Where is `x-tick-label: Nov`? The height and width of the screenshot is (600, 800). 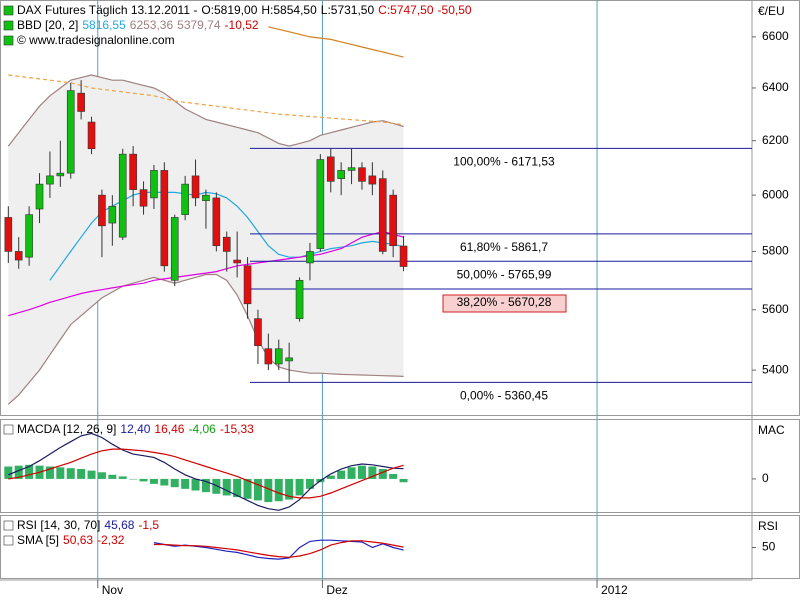 x-tick-label: Nov is located at coordinates (112, 590).